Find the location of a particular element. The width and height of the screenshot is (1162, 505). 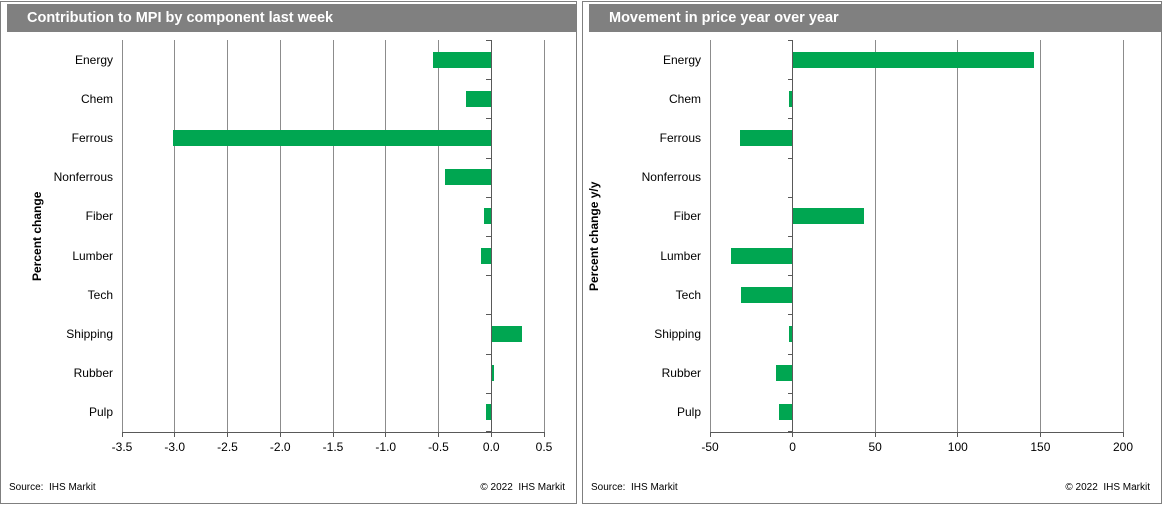

x-axis-tick-label: 100 is located at coordinates (957, 447).